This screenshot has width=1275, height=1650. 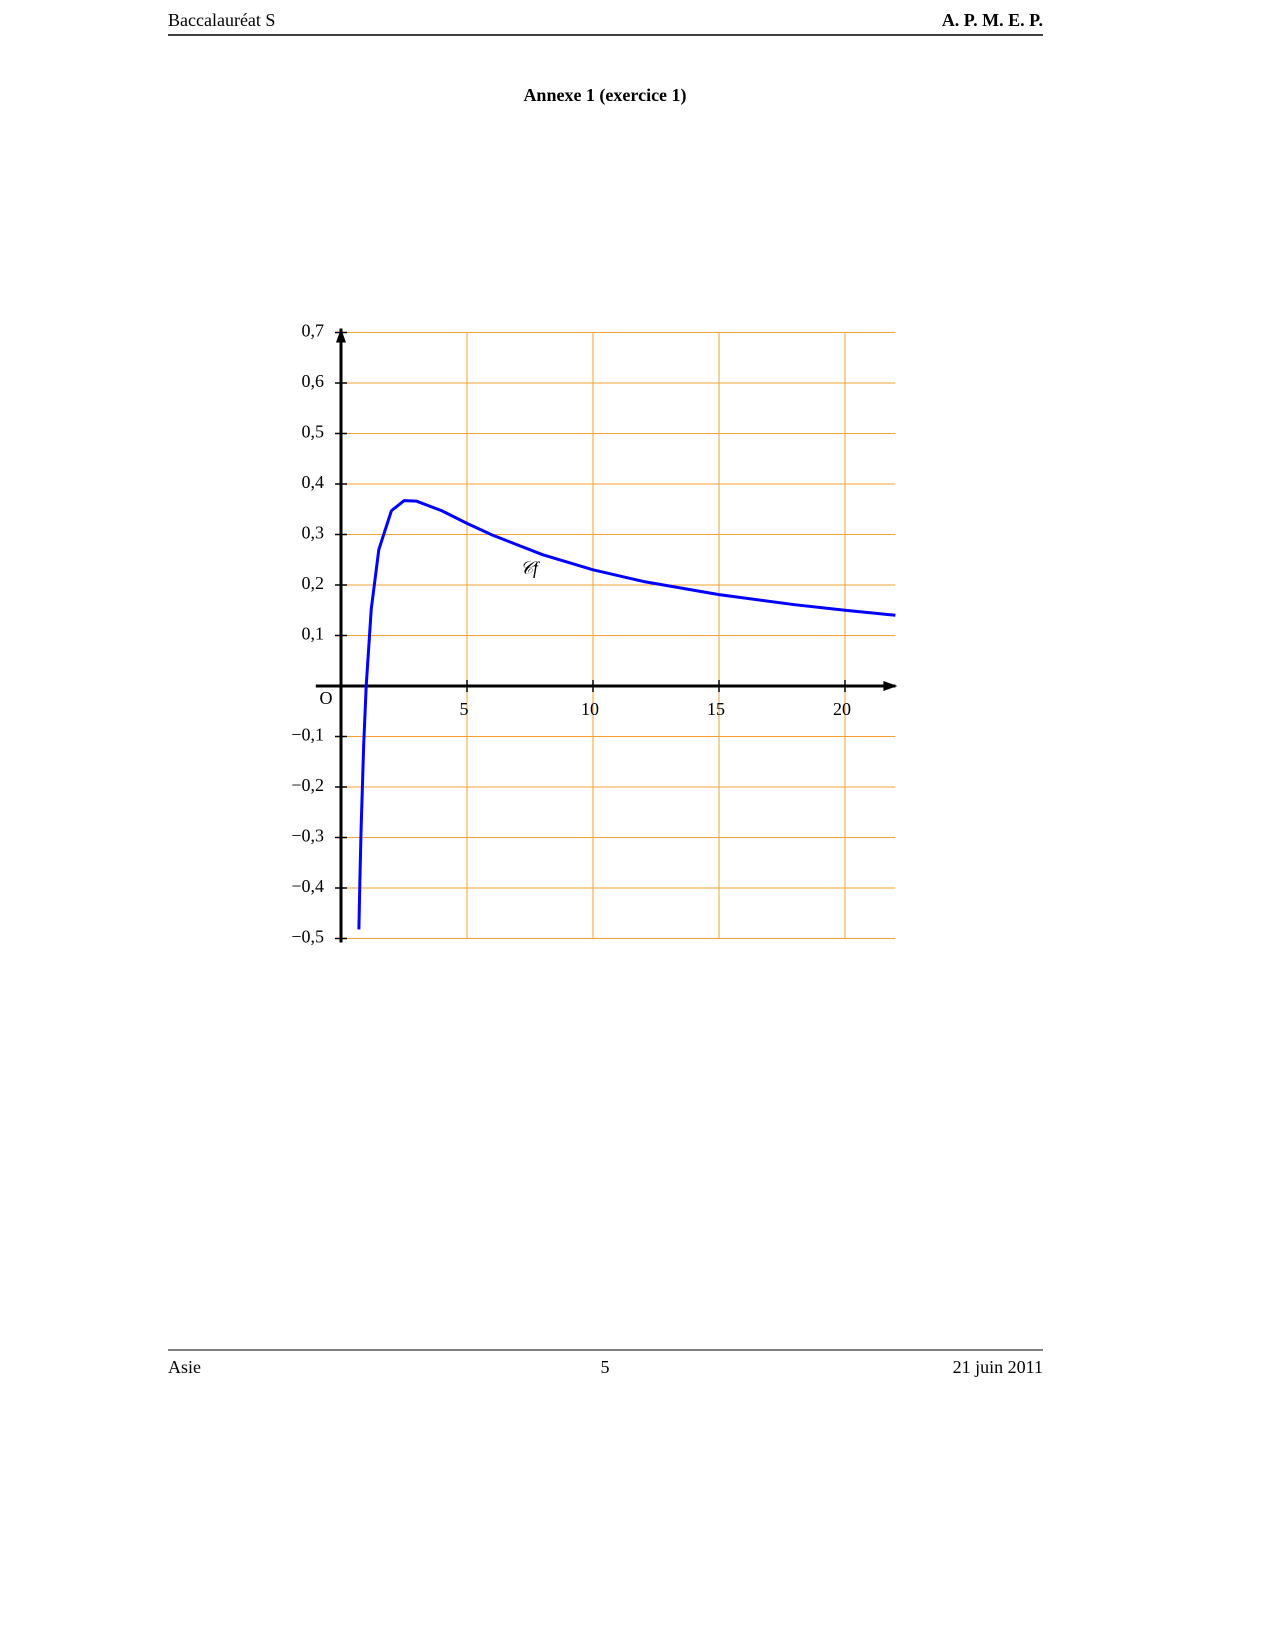 What do you see at coordinates (530, 568) in the screenshot?
I see `curve-label: 𝒞f` at bounding box center [530, 568].